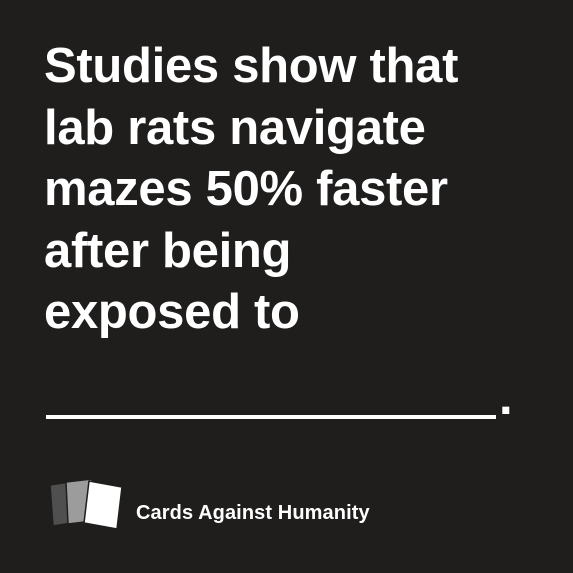 The width and height of the screenshot is (573, 573). What do you see at coordinates (86, 504) in the screenshot?
I see `cards-logo-icon` at bounding box center [86, 504].